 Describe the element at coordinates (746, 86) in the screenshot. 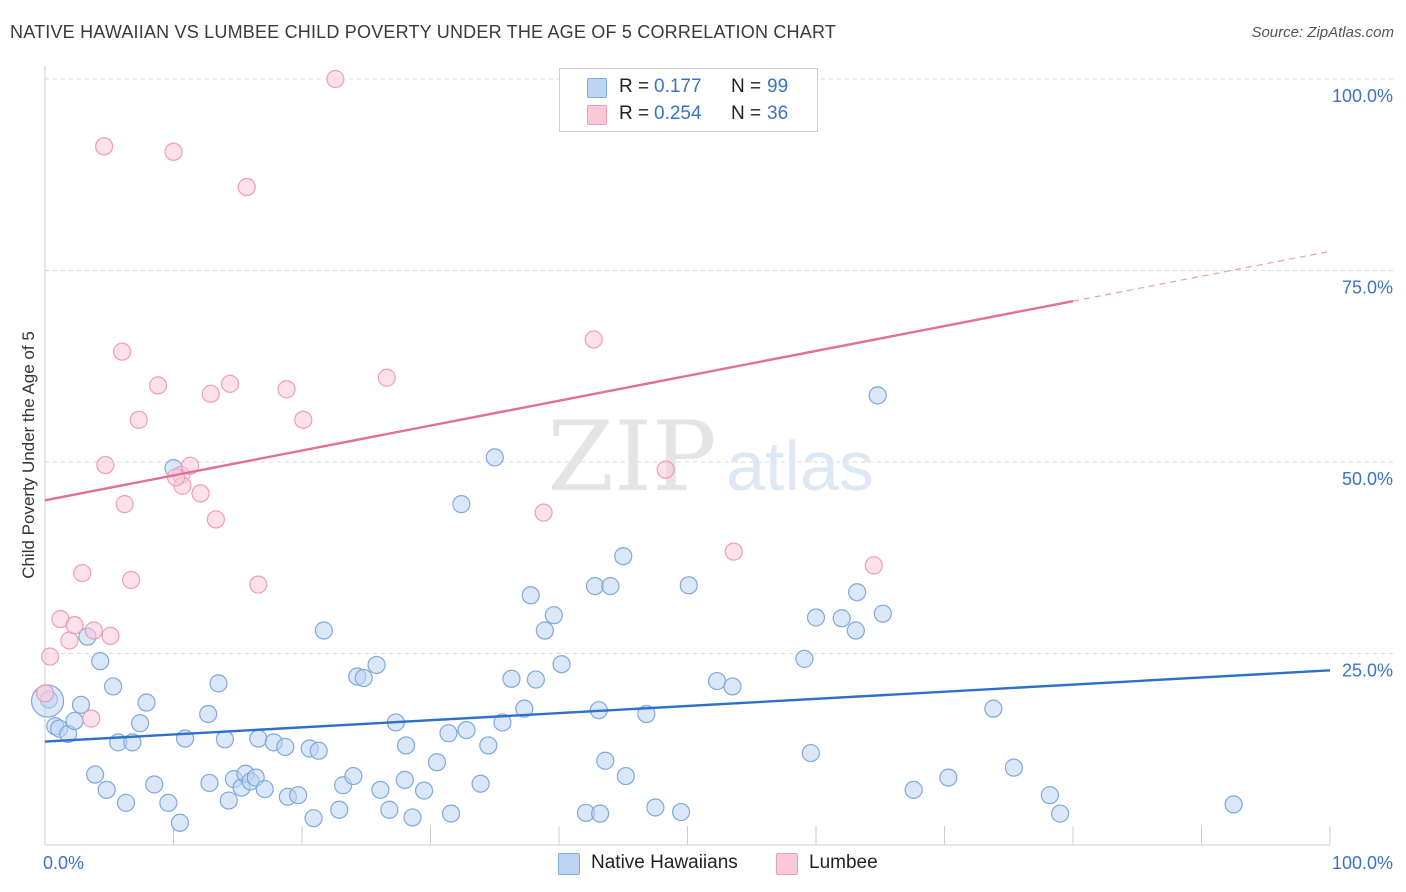

I see `n-label: N =` at that location.